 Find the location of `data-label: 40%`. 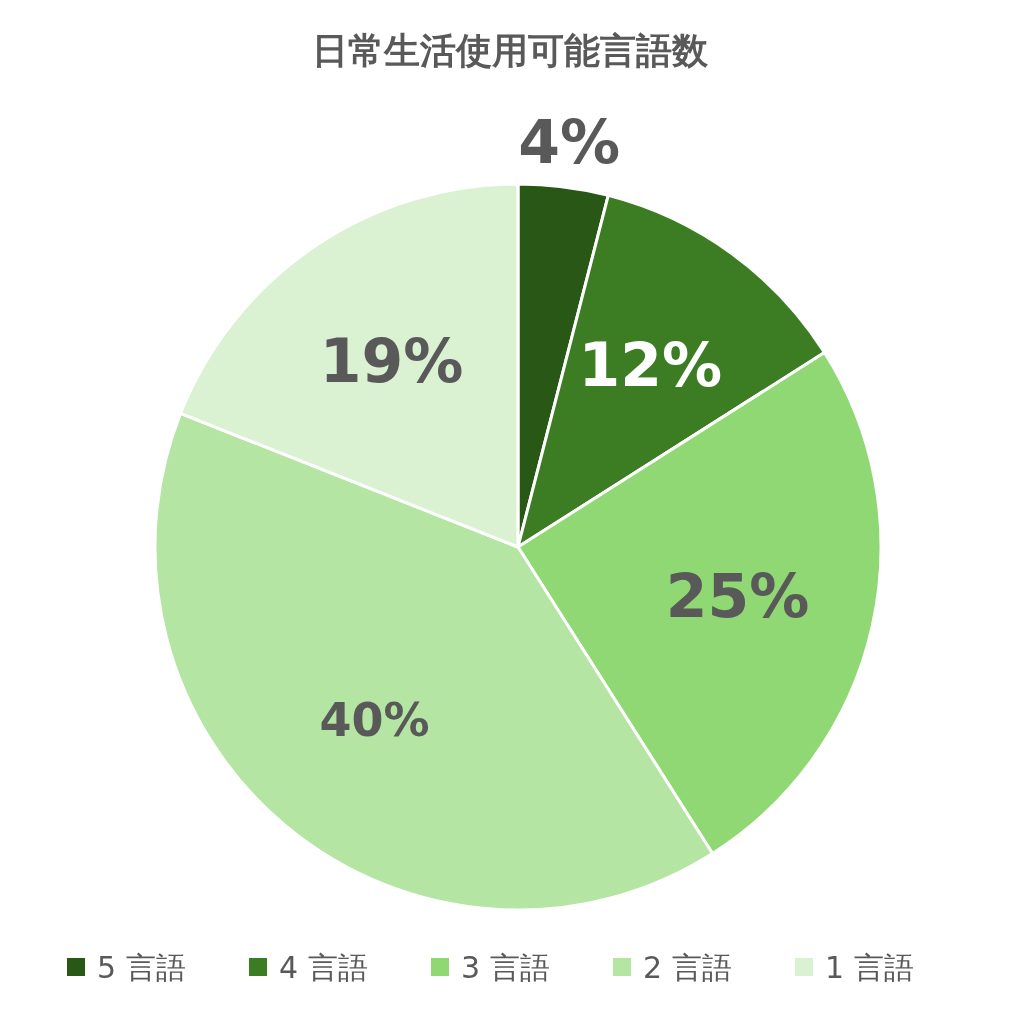

data-label: 40% is located at coordinates (374, 720).